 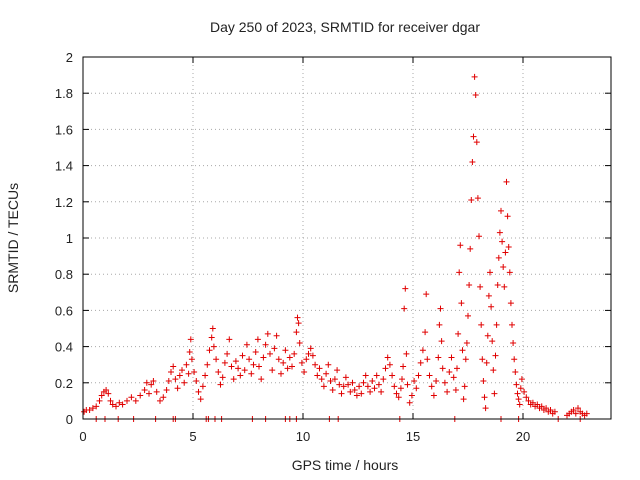 I want to click on y-tick-label: 0.4, so click(x=64, y=347).